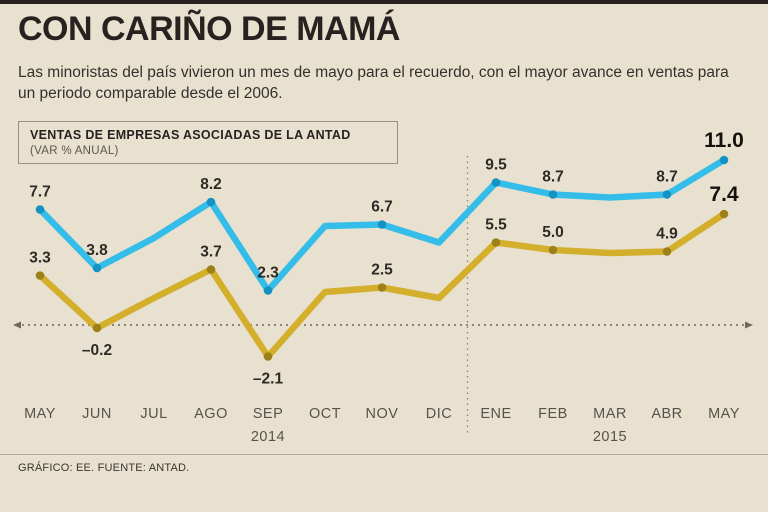 The image size is (768, 512). What do you see at coordinates (209, 29) in the screenshot?
I see `page-title: CON CARIÑO DE MAMÁ` at bounding box center [209, 29].